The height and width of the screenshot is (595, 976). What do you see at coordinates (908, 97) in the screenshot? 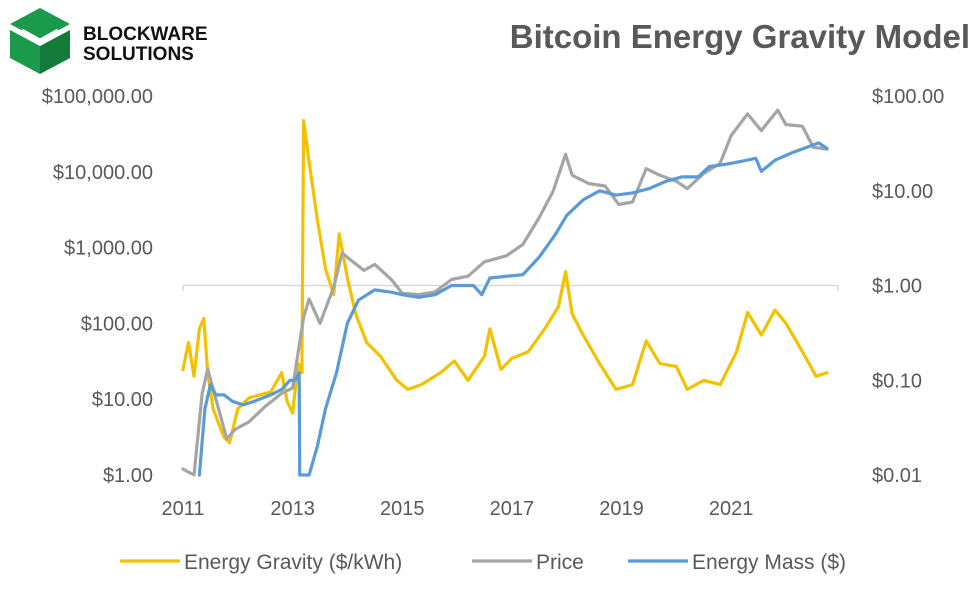
I see `right-tick-label: $100.00` at bounding box center [908, 97].